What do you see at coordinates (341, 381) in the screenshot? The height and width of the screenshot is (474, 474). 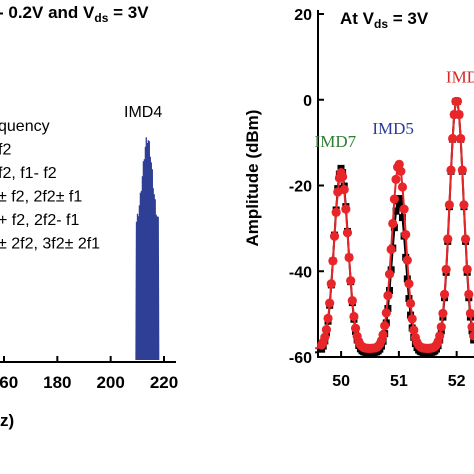 I see `x-tick-label-0: 50` at bounding box center [341, 381].